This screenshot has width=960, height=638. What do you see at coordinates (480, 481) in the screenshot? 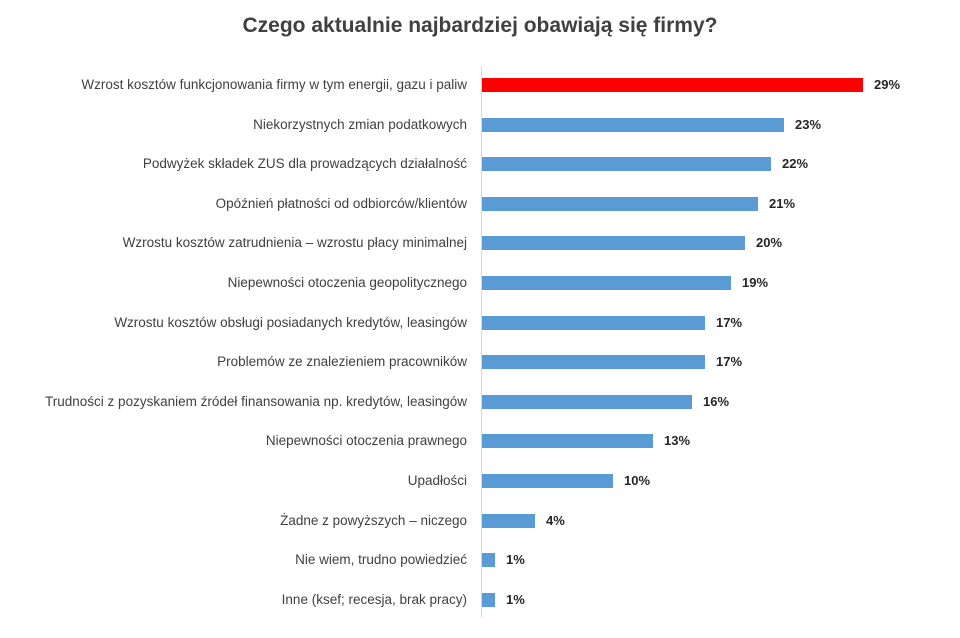
I see `bar-row: Upadłości 10%` at bounding box center [480, 481].